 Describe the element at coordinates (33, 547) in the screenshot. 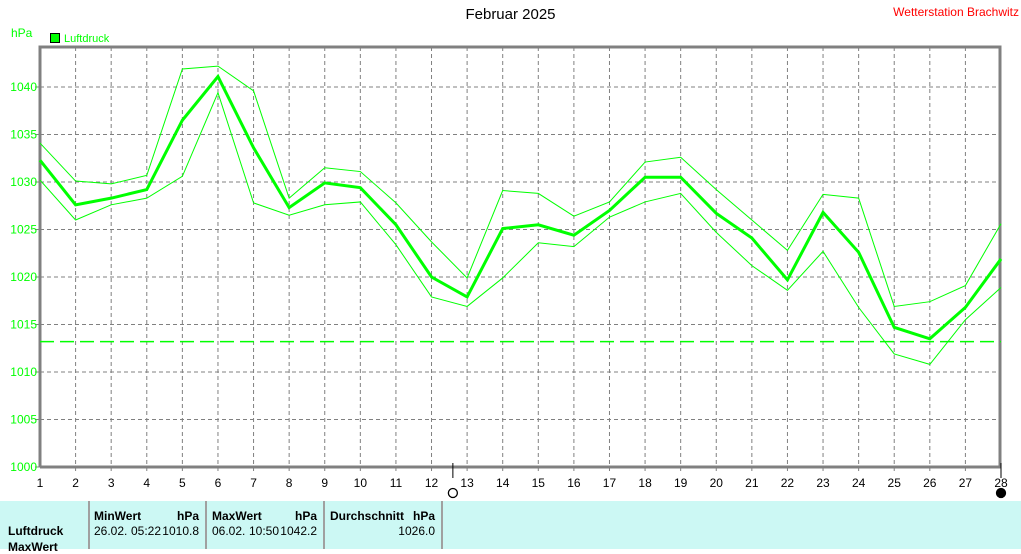

I see `row-label-maxwert: MaxWert` at that location.